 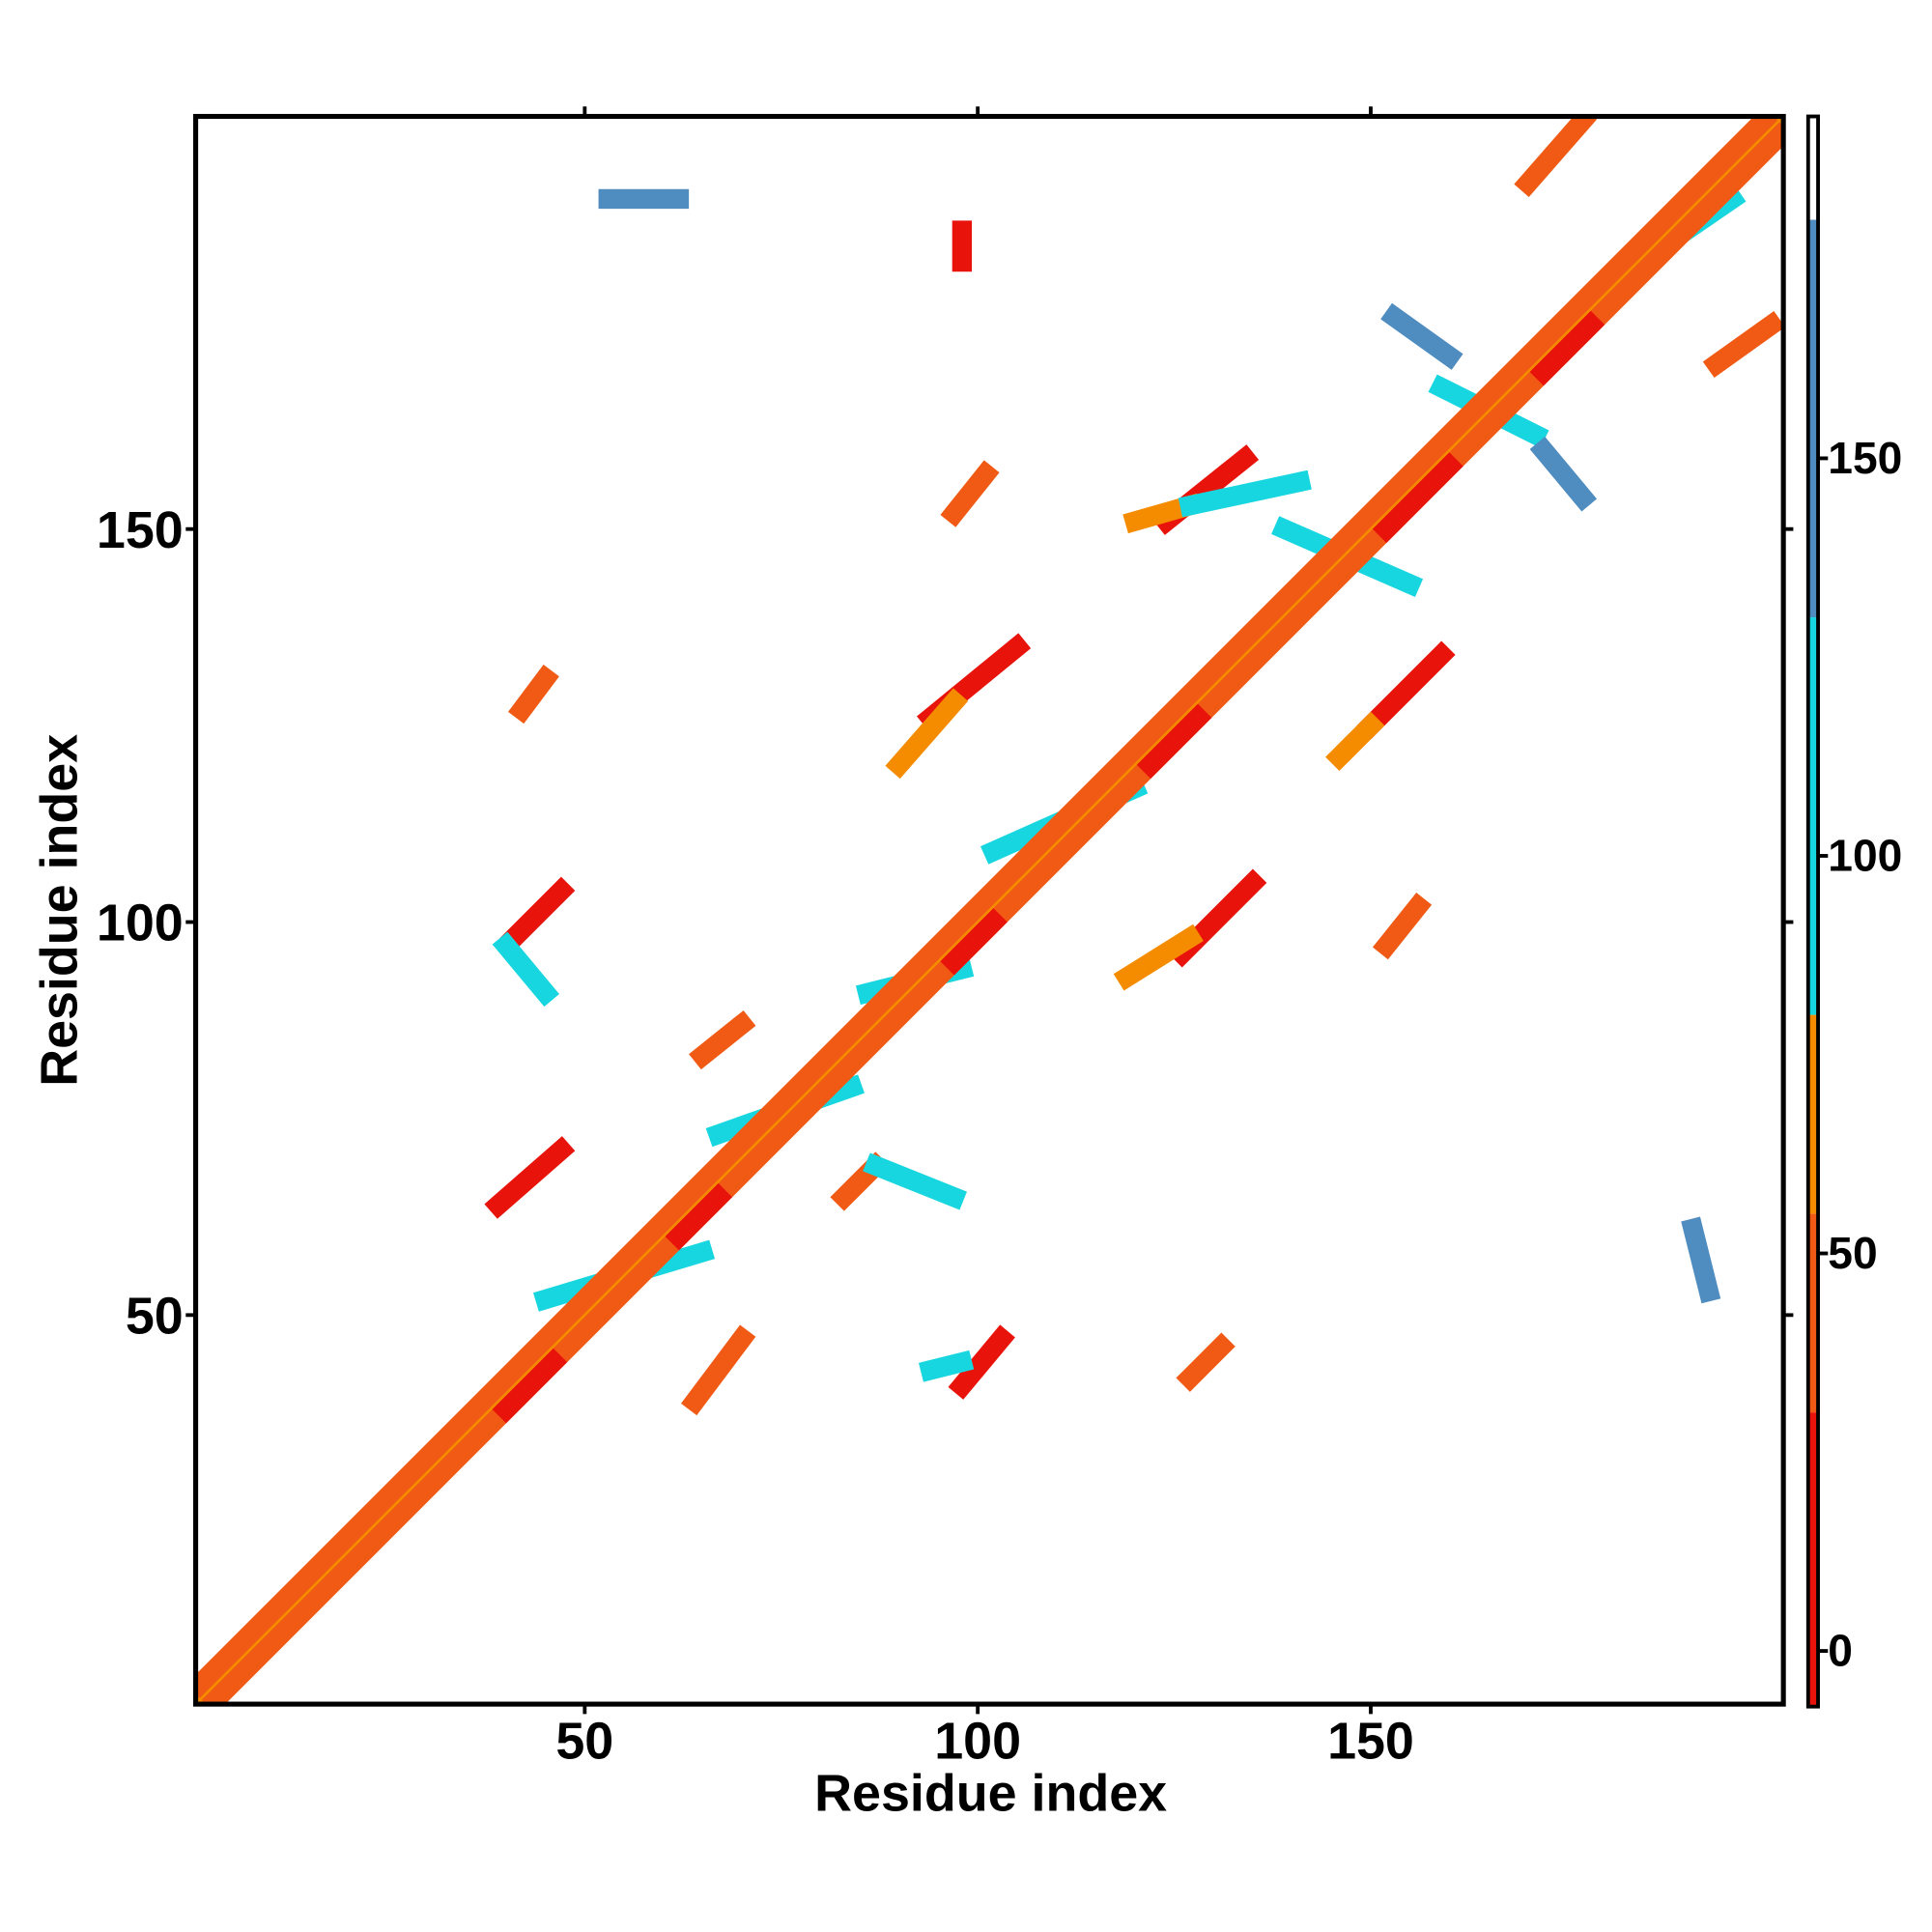 I want to click on colorbar-frame, so click(x=1812, y=911).